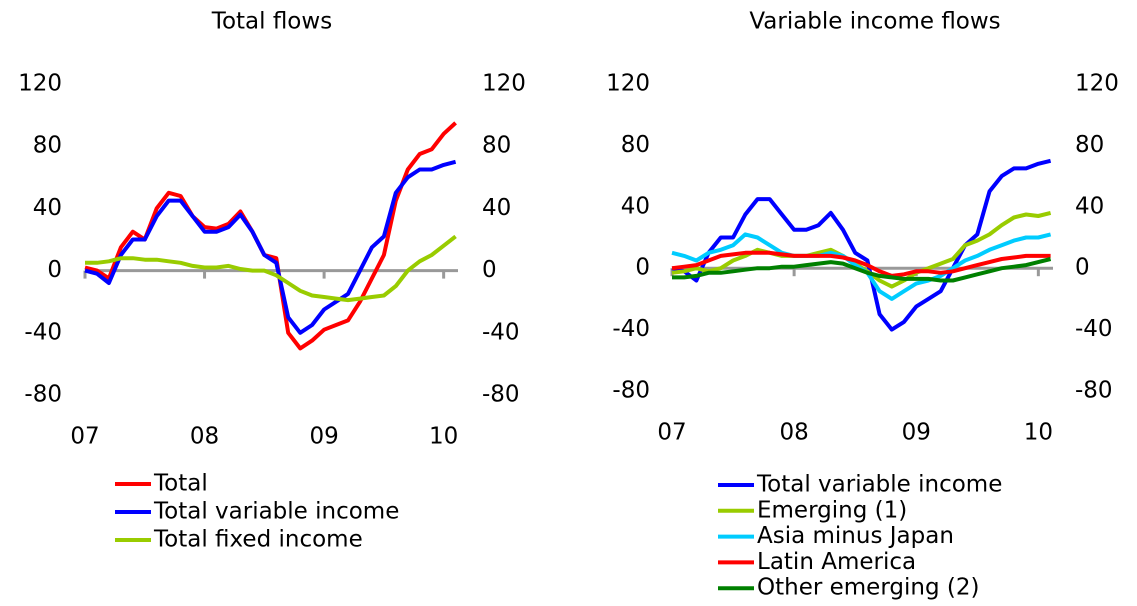 The height and width of the screenshot is (606, 1137). I want to click on legend-label: Latin America, so click(836, 562).